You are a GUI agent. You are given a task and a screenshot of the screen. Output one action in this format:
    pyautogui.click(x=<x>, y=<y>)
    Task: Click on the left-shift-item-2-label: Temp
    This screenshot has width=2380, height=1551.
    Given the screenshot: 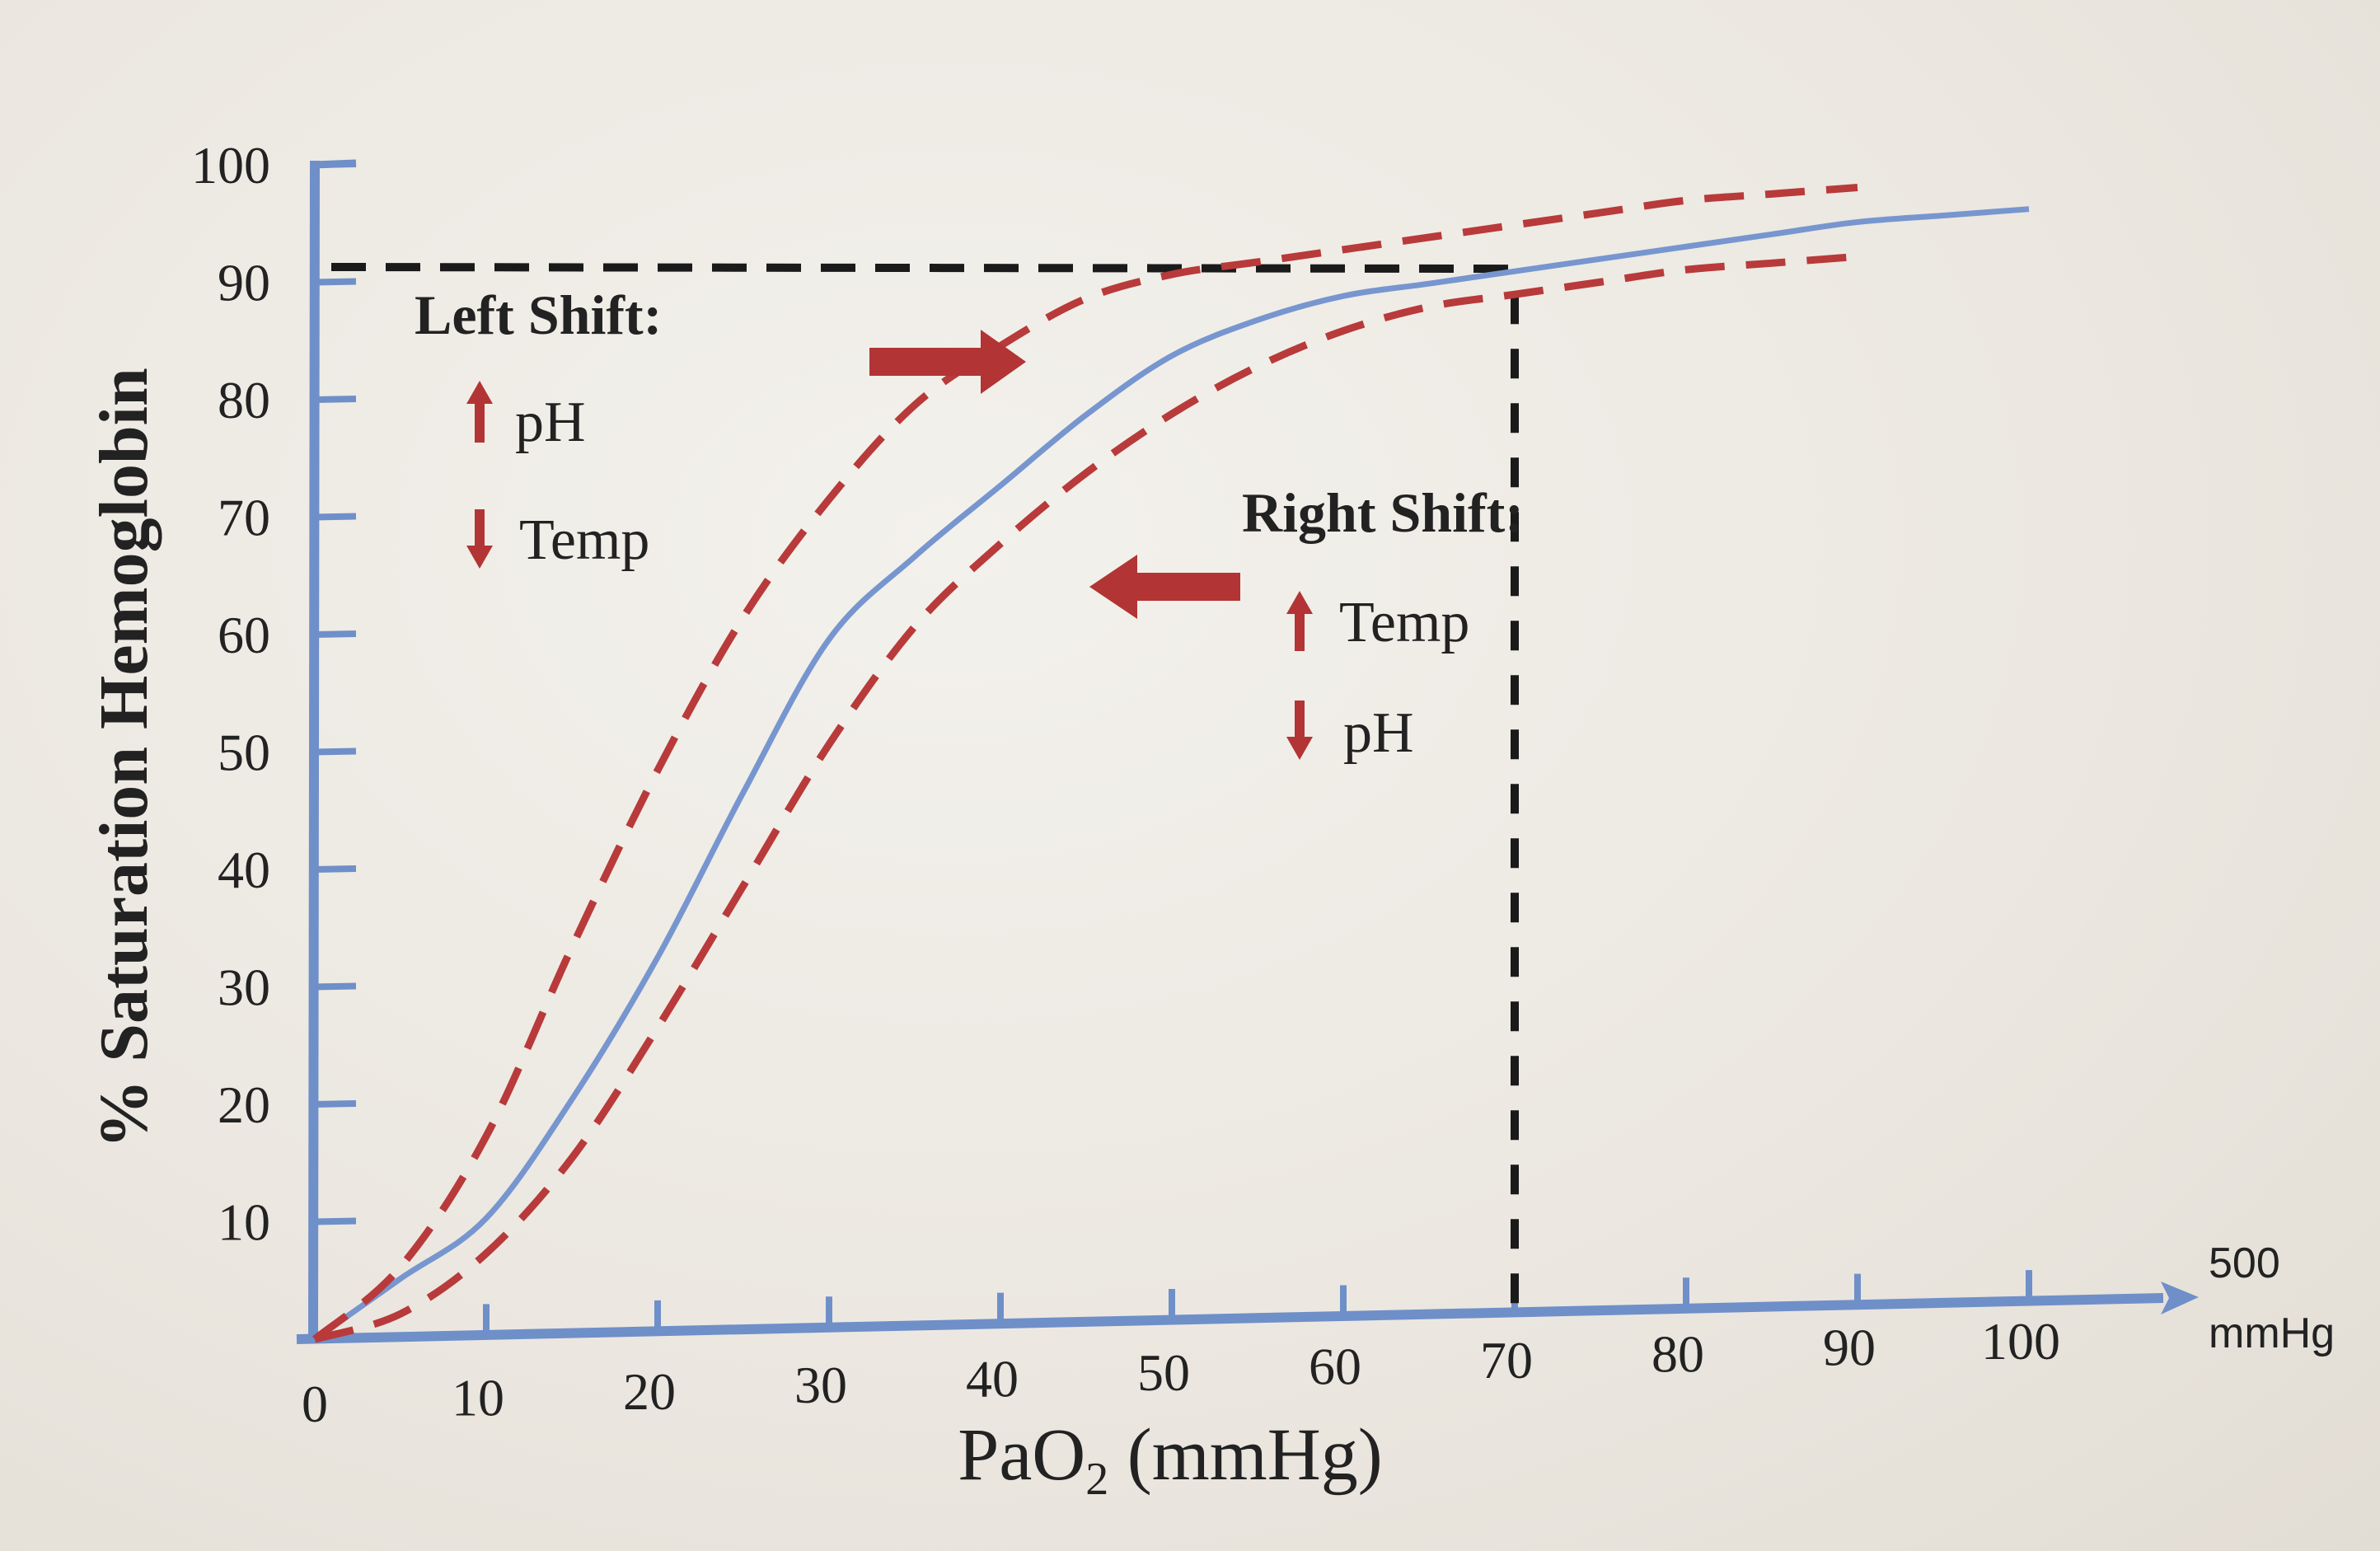 What is the action you would take?
    pyautogui.click(x=584, y=540)
    